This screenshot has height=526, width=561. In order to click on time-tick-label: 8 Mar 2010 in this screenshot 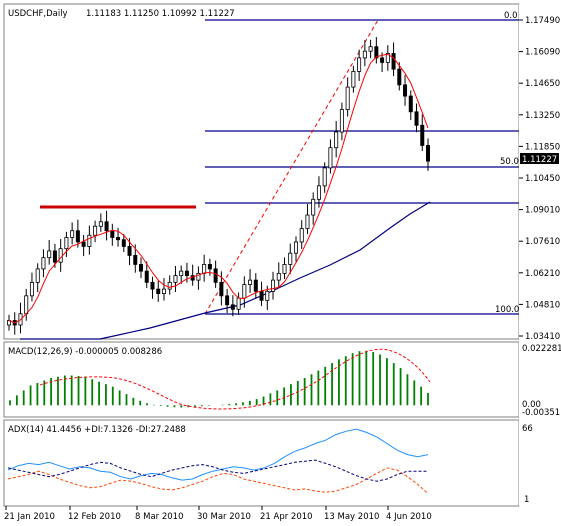, I will do `click(159, 517)`.